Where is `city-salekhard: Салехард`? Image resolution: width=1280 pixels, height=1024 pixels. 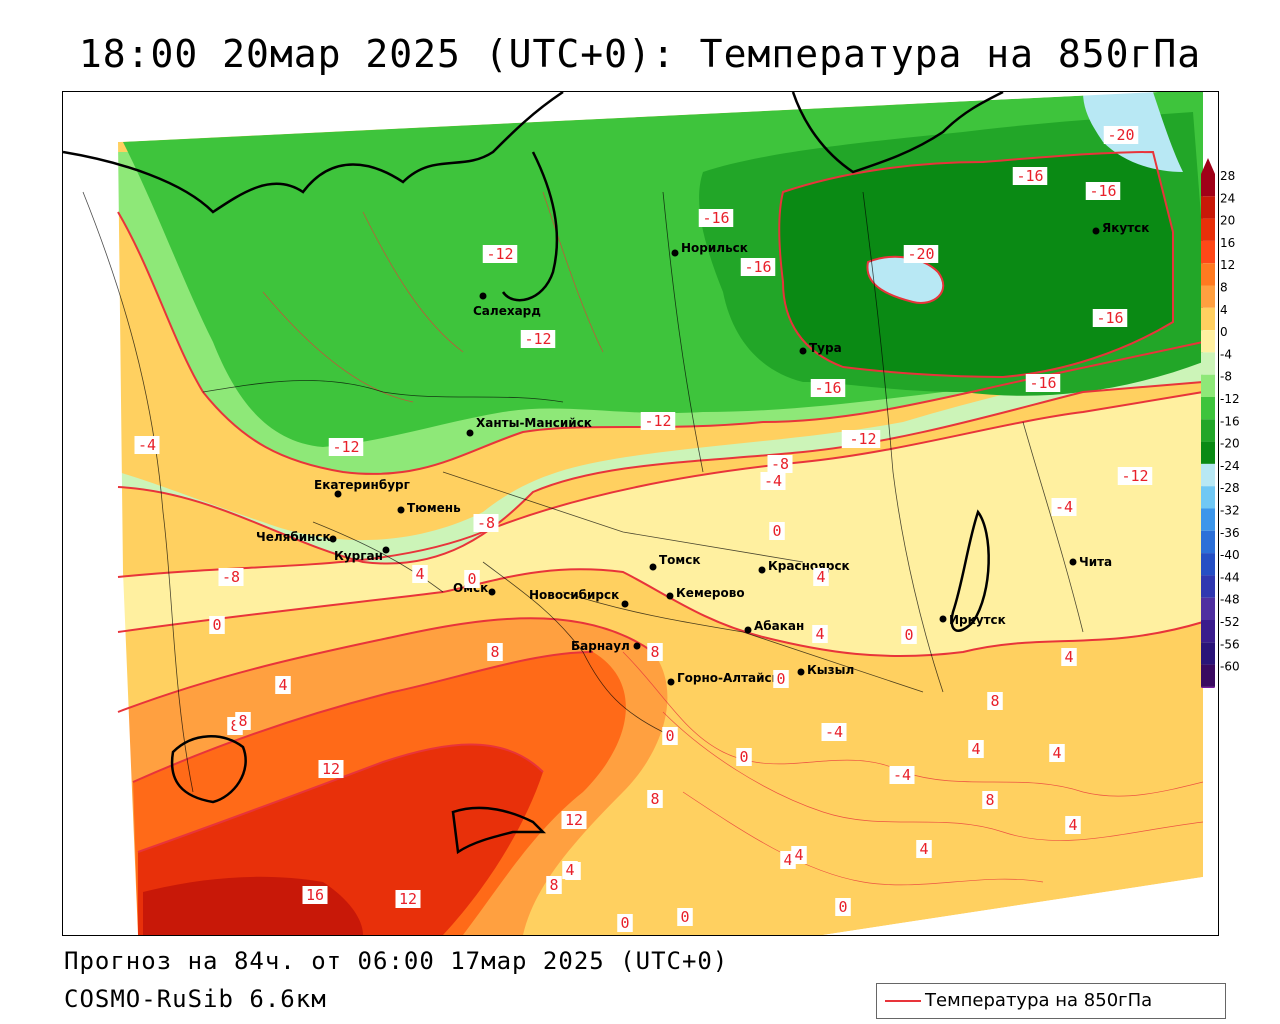 city-salekhard: Салехард is located at coordinates (507, 305).